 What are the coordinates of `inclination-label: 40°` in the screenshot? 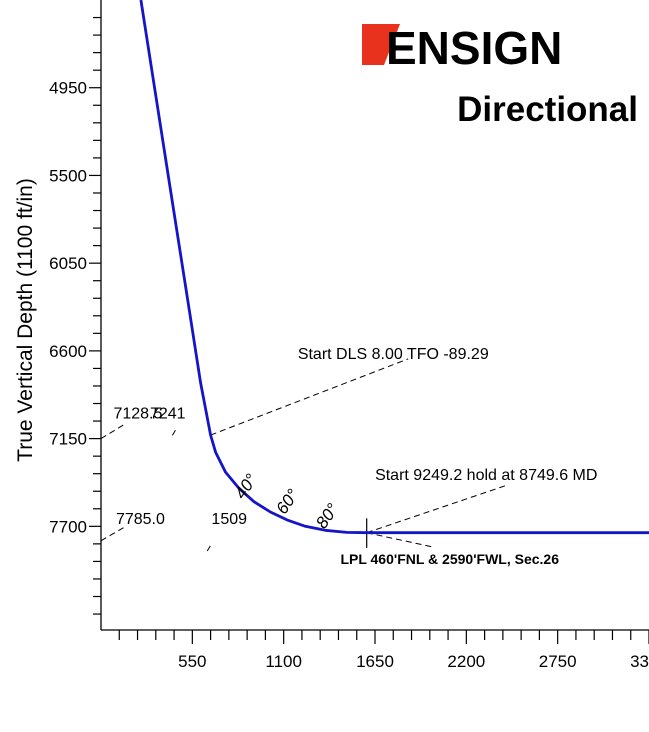 It's located at (246, 486).